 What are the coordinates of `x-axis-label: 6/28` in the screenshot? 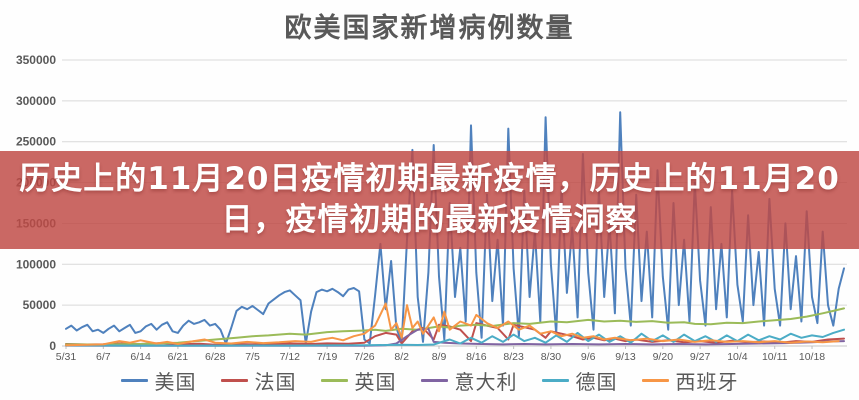 It's located at (215, 357).